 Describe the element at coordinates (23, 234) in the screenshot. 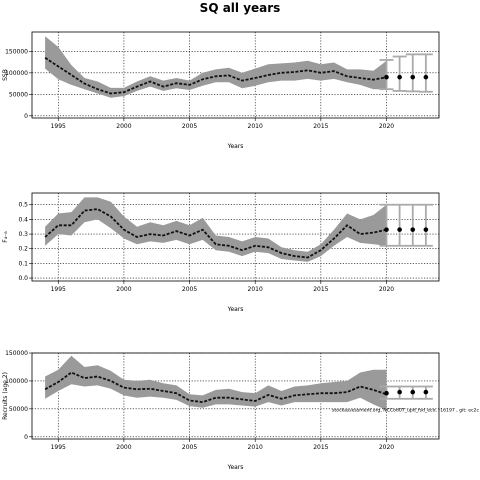

I see `y-tick-label: 0.3` at that location.